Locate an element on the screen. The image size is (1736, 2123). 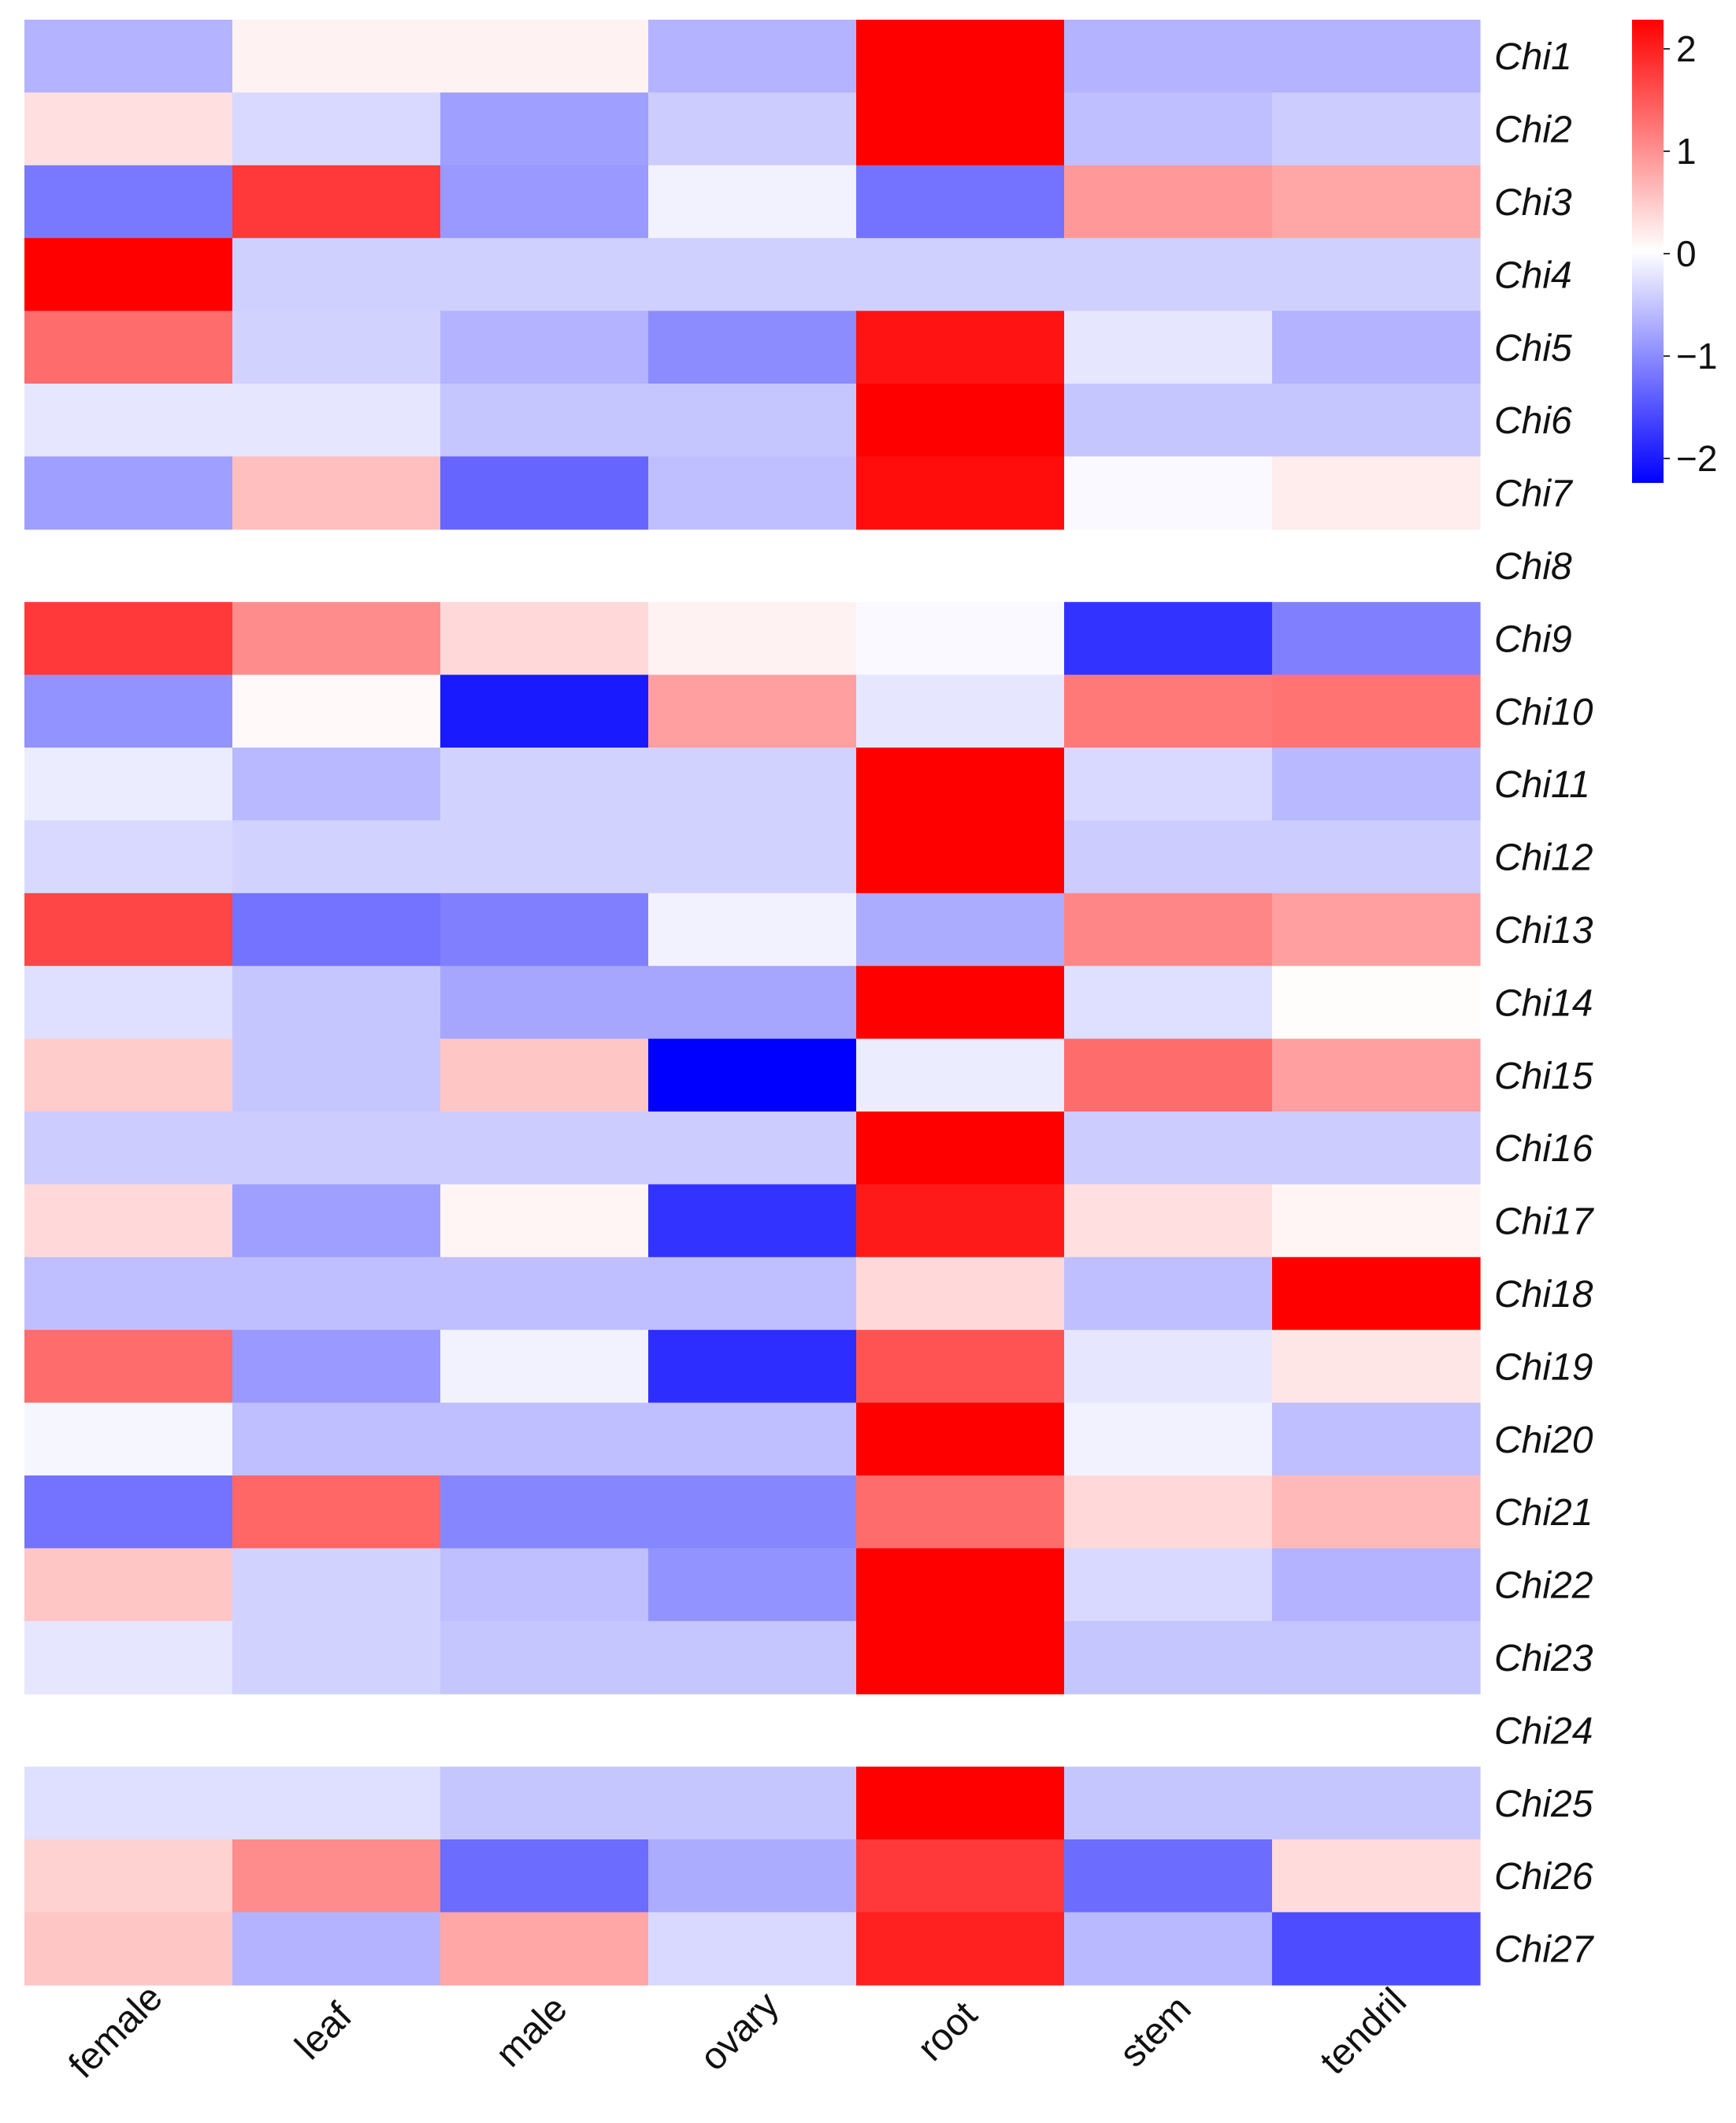
heatmap-cell-chi14-root is located at coordinates (961, 1003).